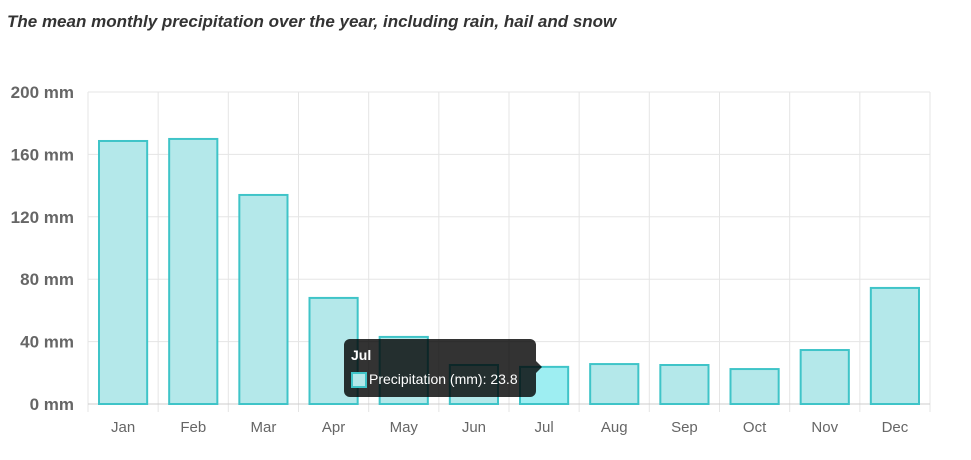 The height and width of the screenshot is (460, 971). What do you see at coordinates (123, 427) in the screenshot?
I see `x-tick-label: Jan` at bounding box center [123, 427].